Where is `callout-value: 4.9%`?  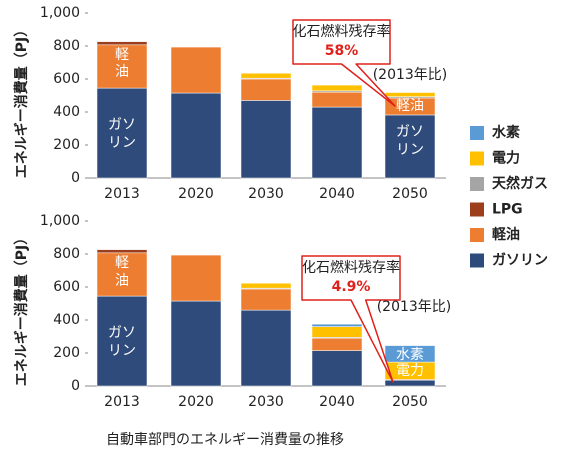 callout-value: 4.9% is located at coordinates (351, 287).